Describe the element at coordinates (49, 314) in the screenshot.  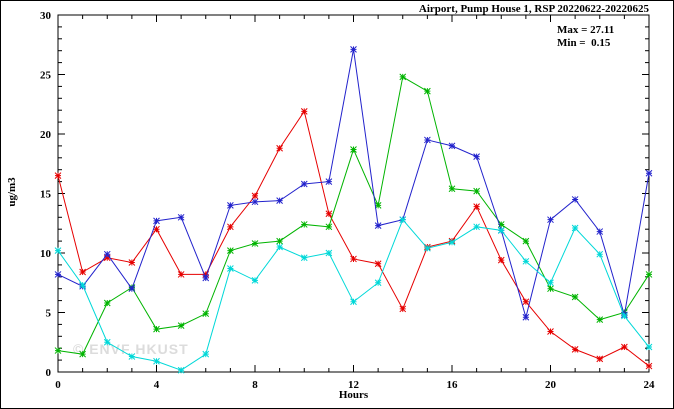
I see `y-tick-label: 5` at that location.